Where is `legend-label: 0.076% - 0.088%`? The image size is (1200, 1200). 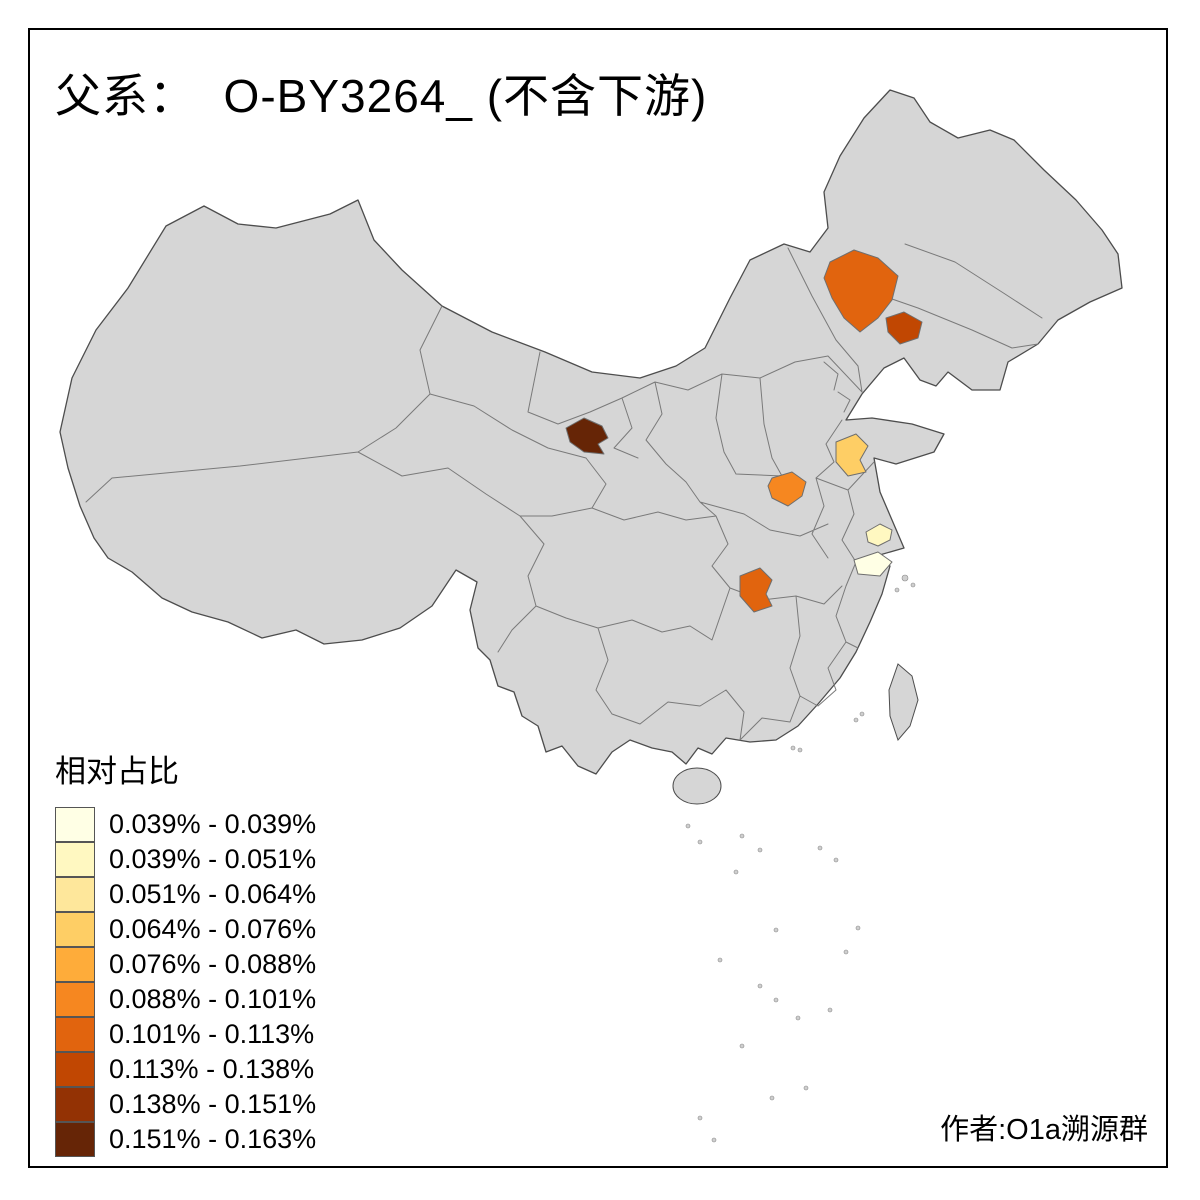 legend-label: 0.076% - 0.088% is located at coordinates (213, 964).